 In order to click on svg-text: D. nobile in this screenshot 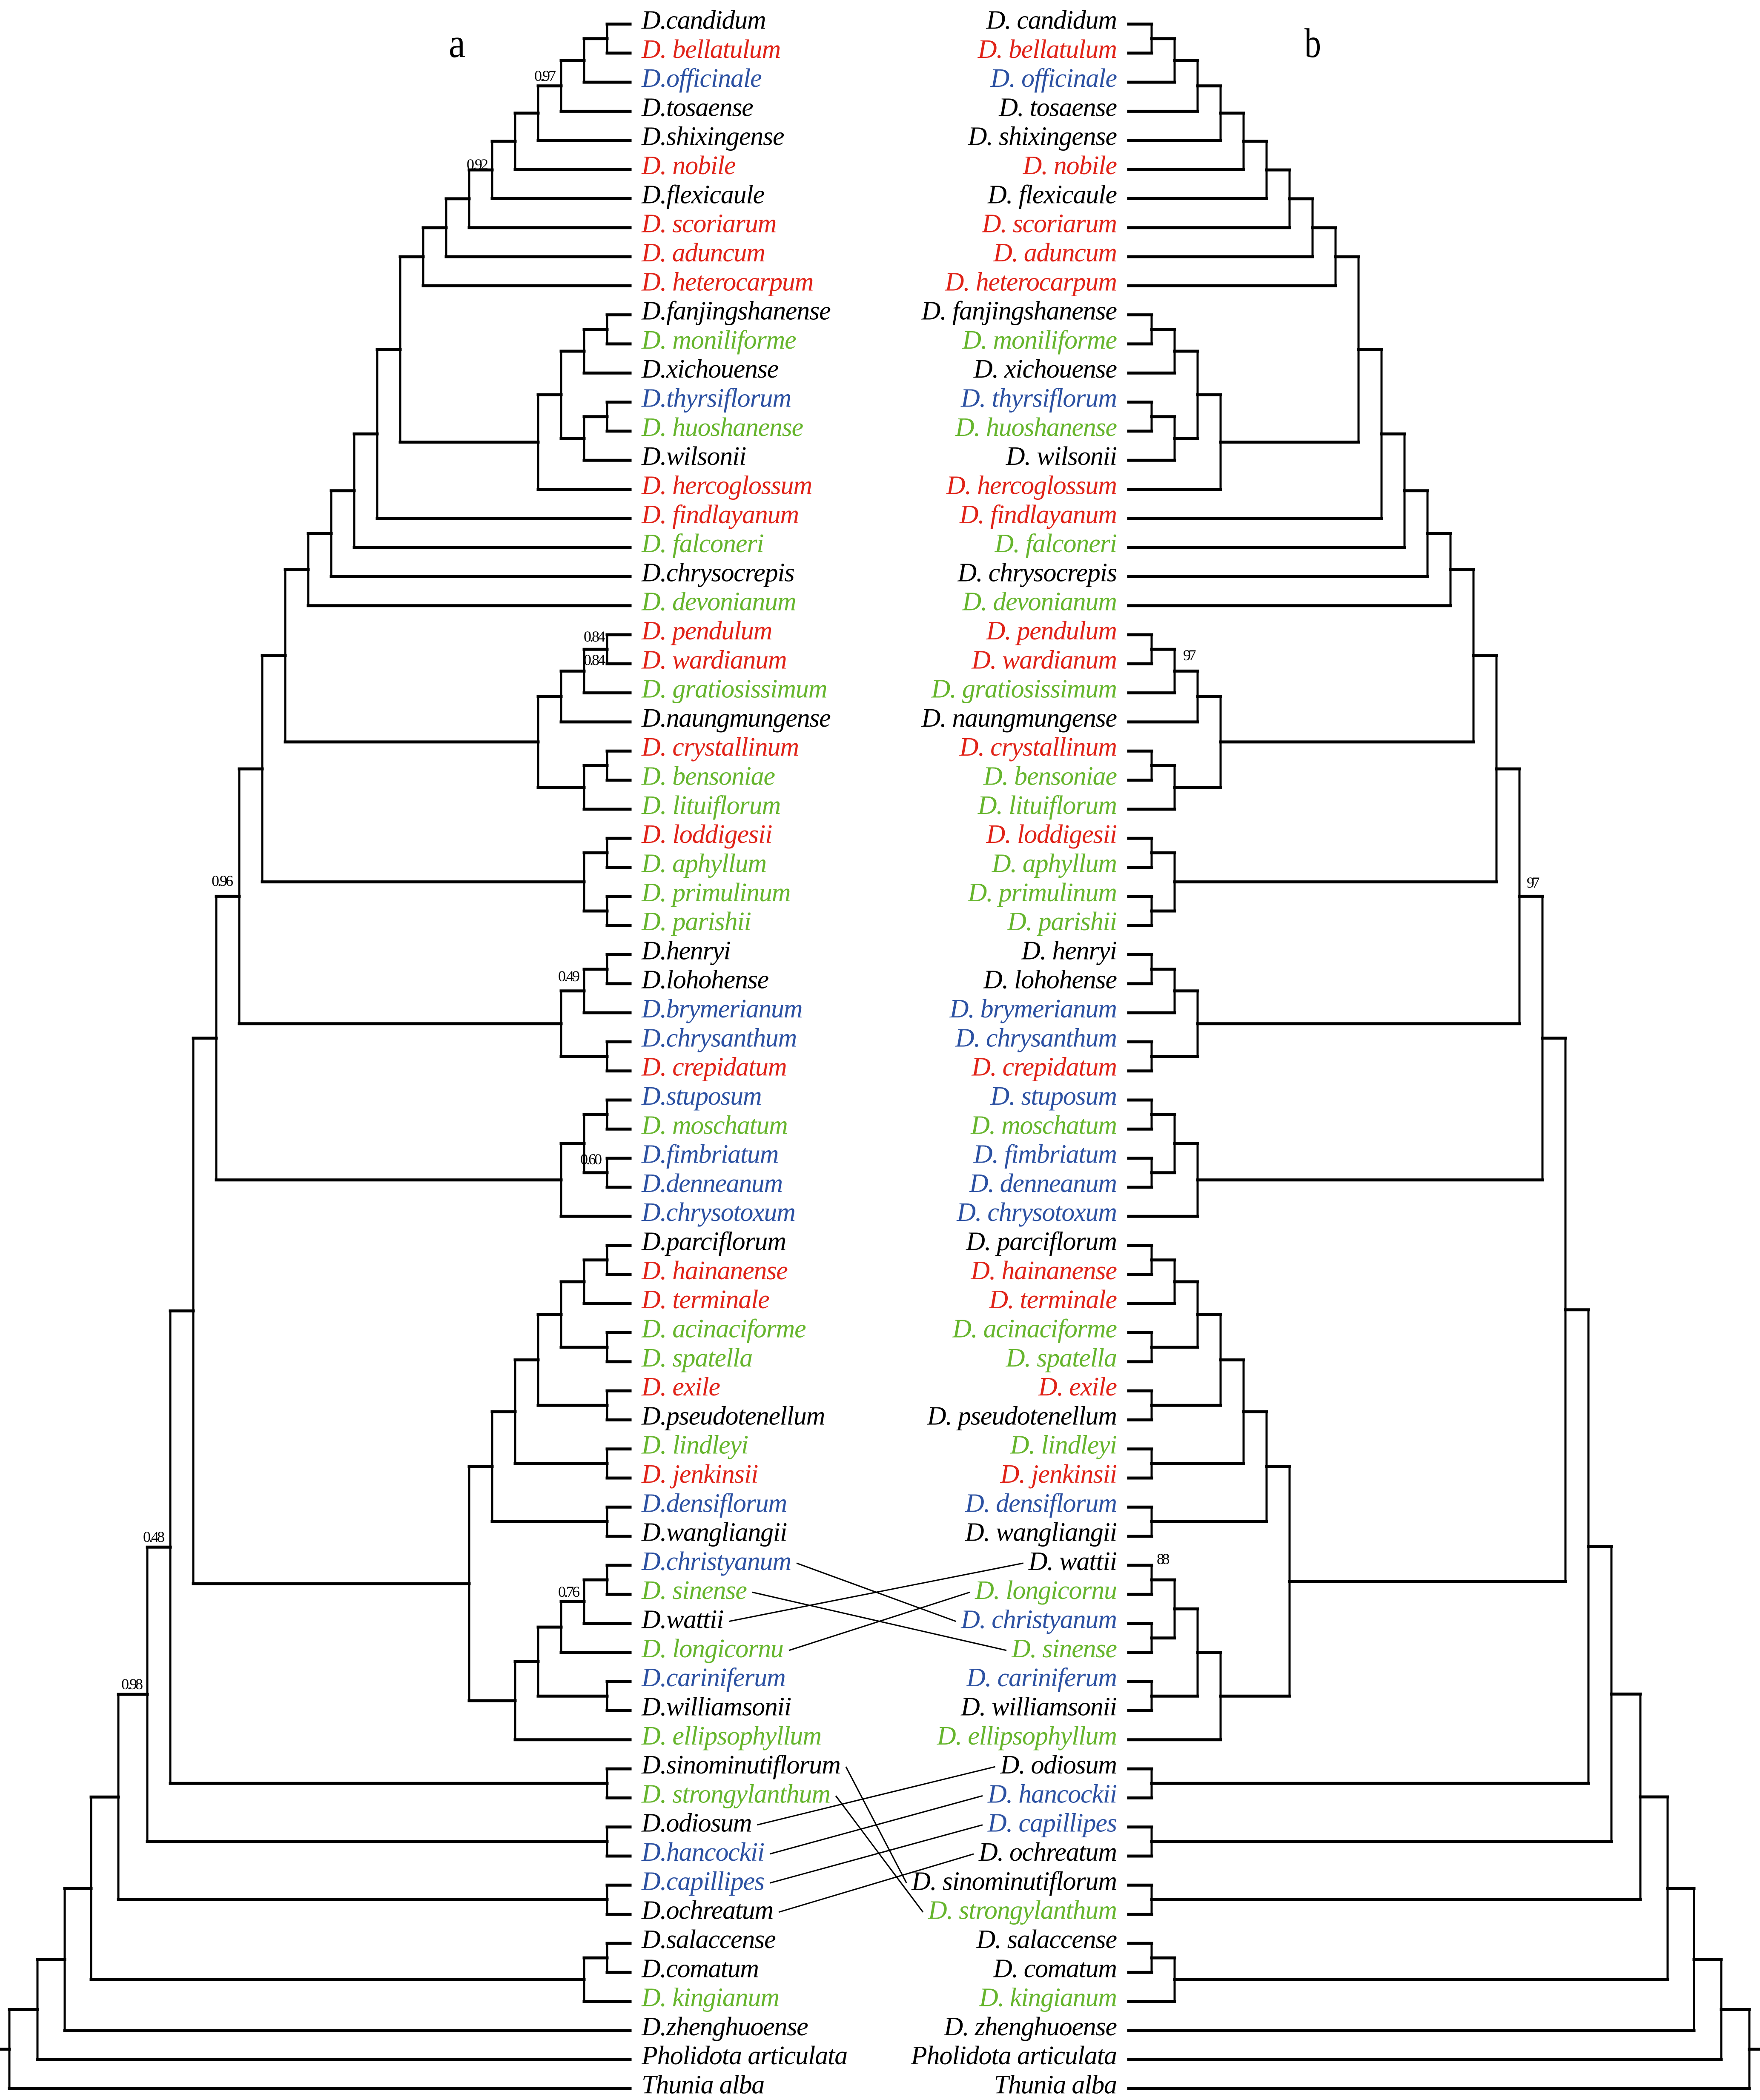, I will do `click(1070, 165)`.